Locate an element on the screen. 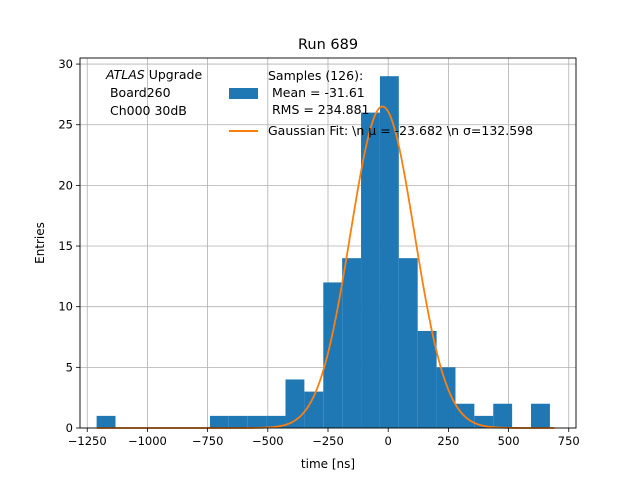  x-tick-label: 250 is located at coordinates (448, 441).